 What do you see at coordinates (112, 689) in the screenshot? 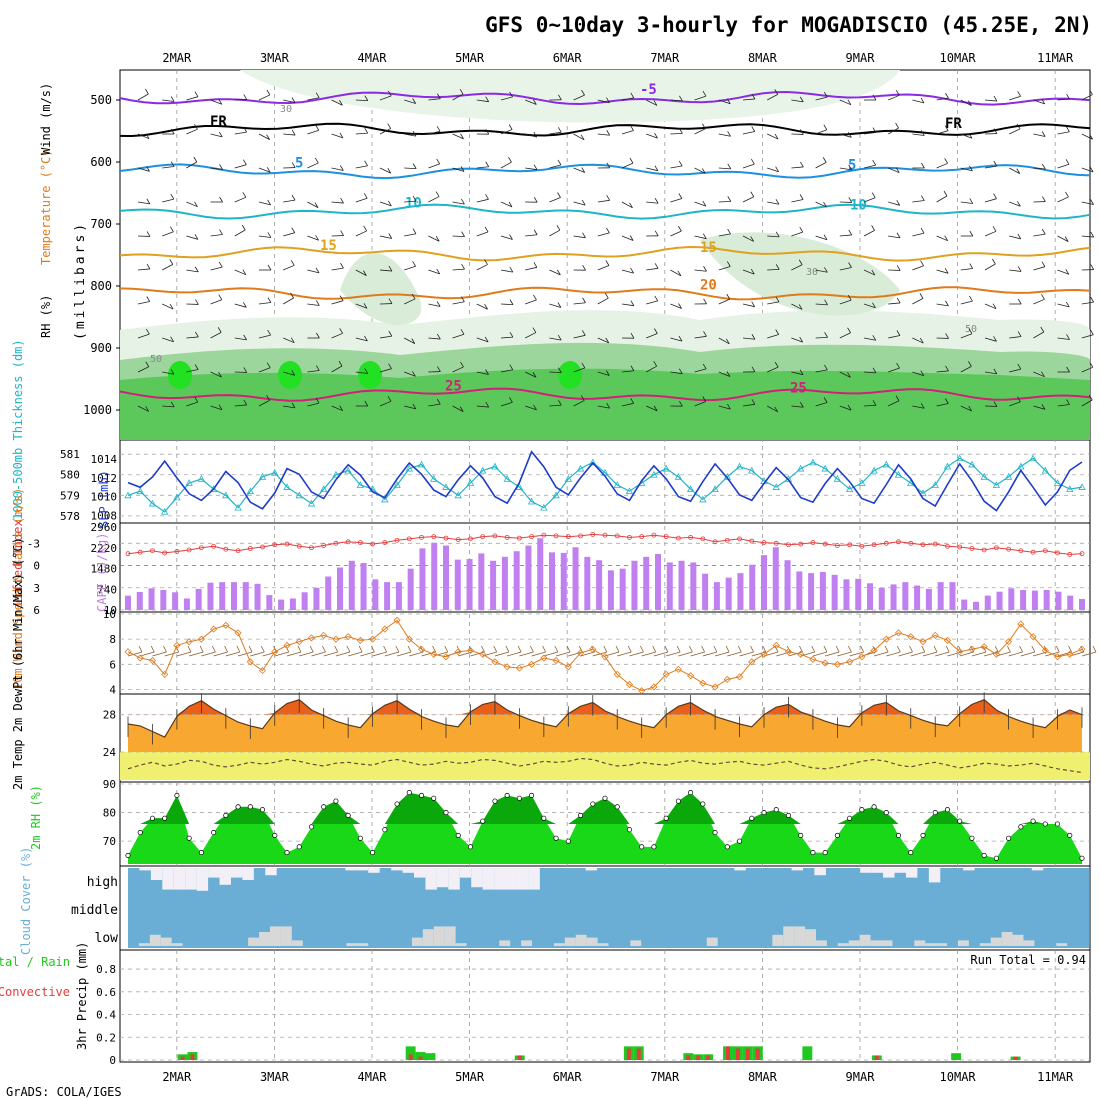
I see `wind-tick-label: 4` at bounding box center [112, 689].